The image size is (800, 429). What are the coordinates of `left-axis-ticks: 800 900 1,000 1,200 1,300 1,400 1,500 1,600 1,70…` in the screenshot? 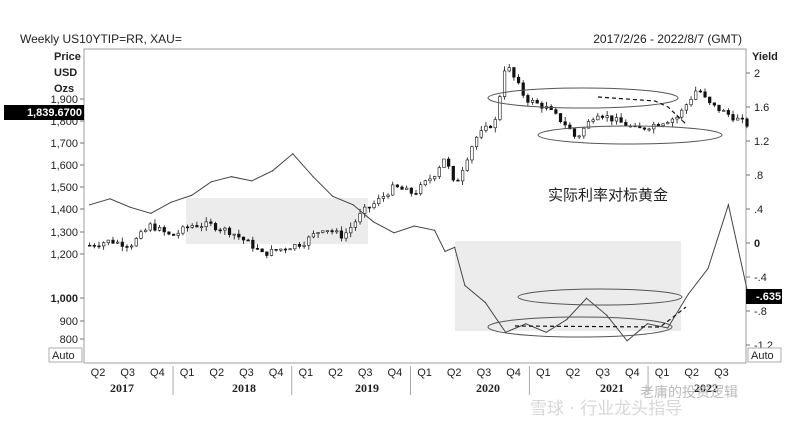 It's located at (67, 220).